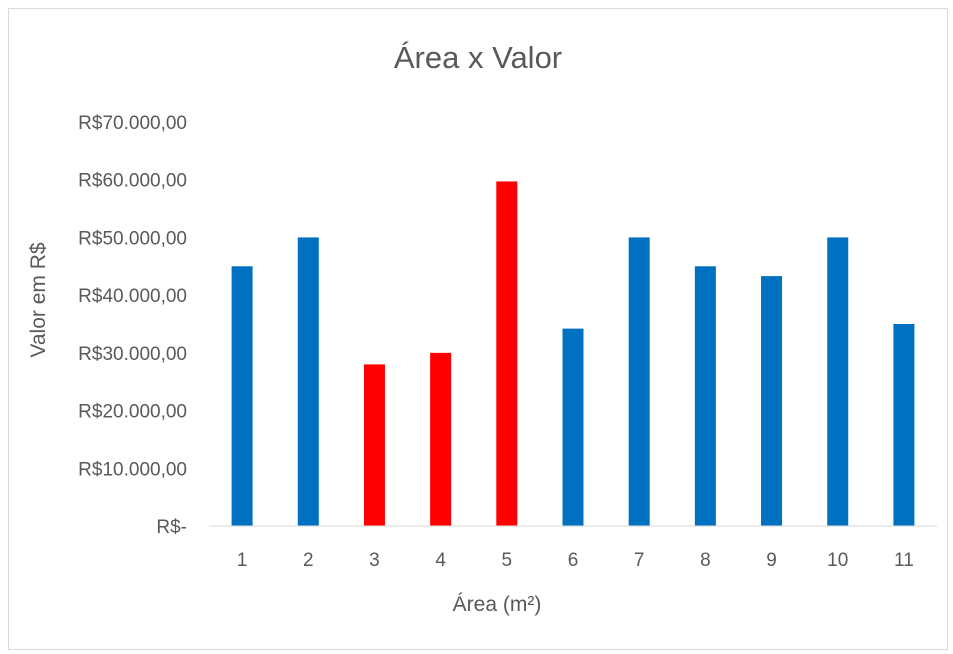 The width and height of the screenshot is (953, 654). Describe the element at coordinates (132, 123) in the screenshot. I see `y-tick-label: R$70.000,00` at that location.